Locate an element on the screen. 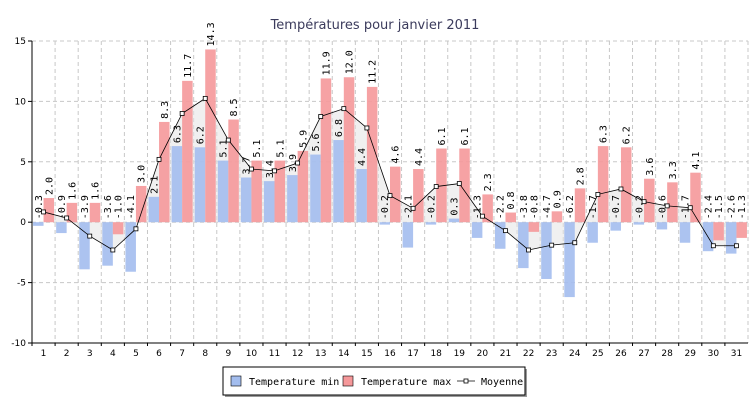 The image size is (750, 400). data-label-max: -1.3 is located at coordinates (742, 207).